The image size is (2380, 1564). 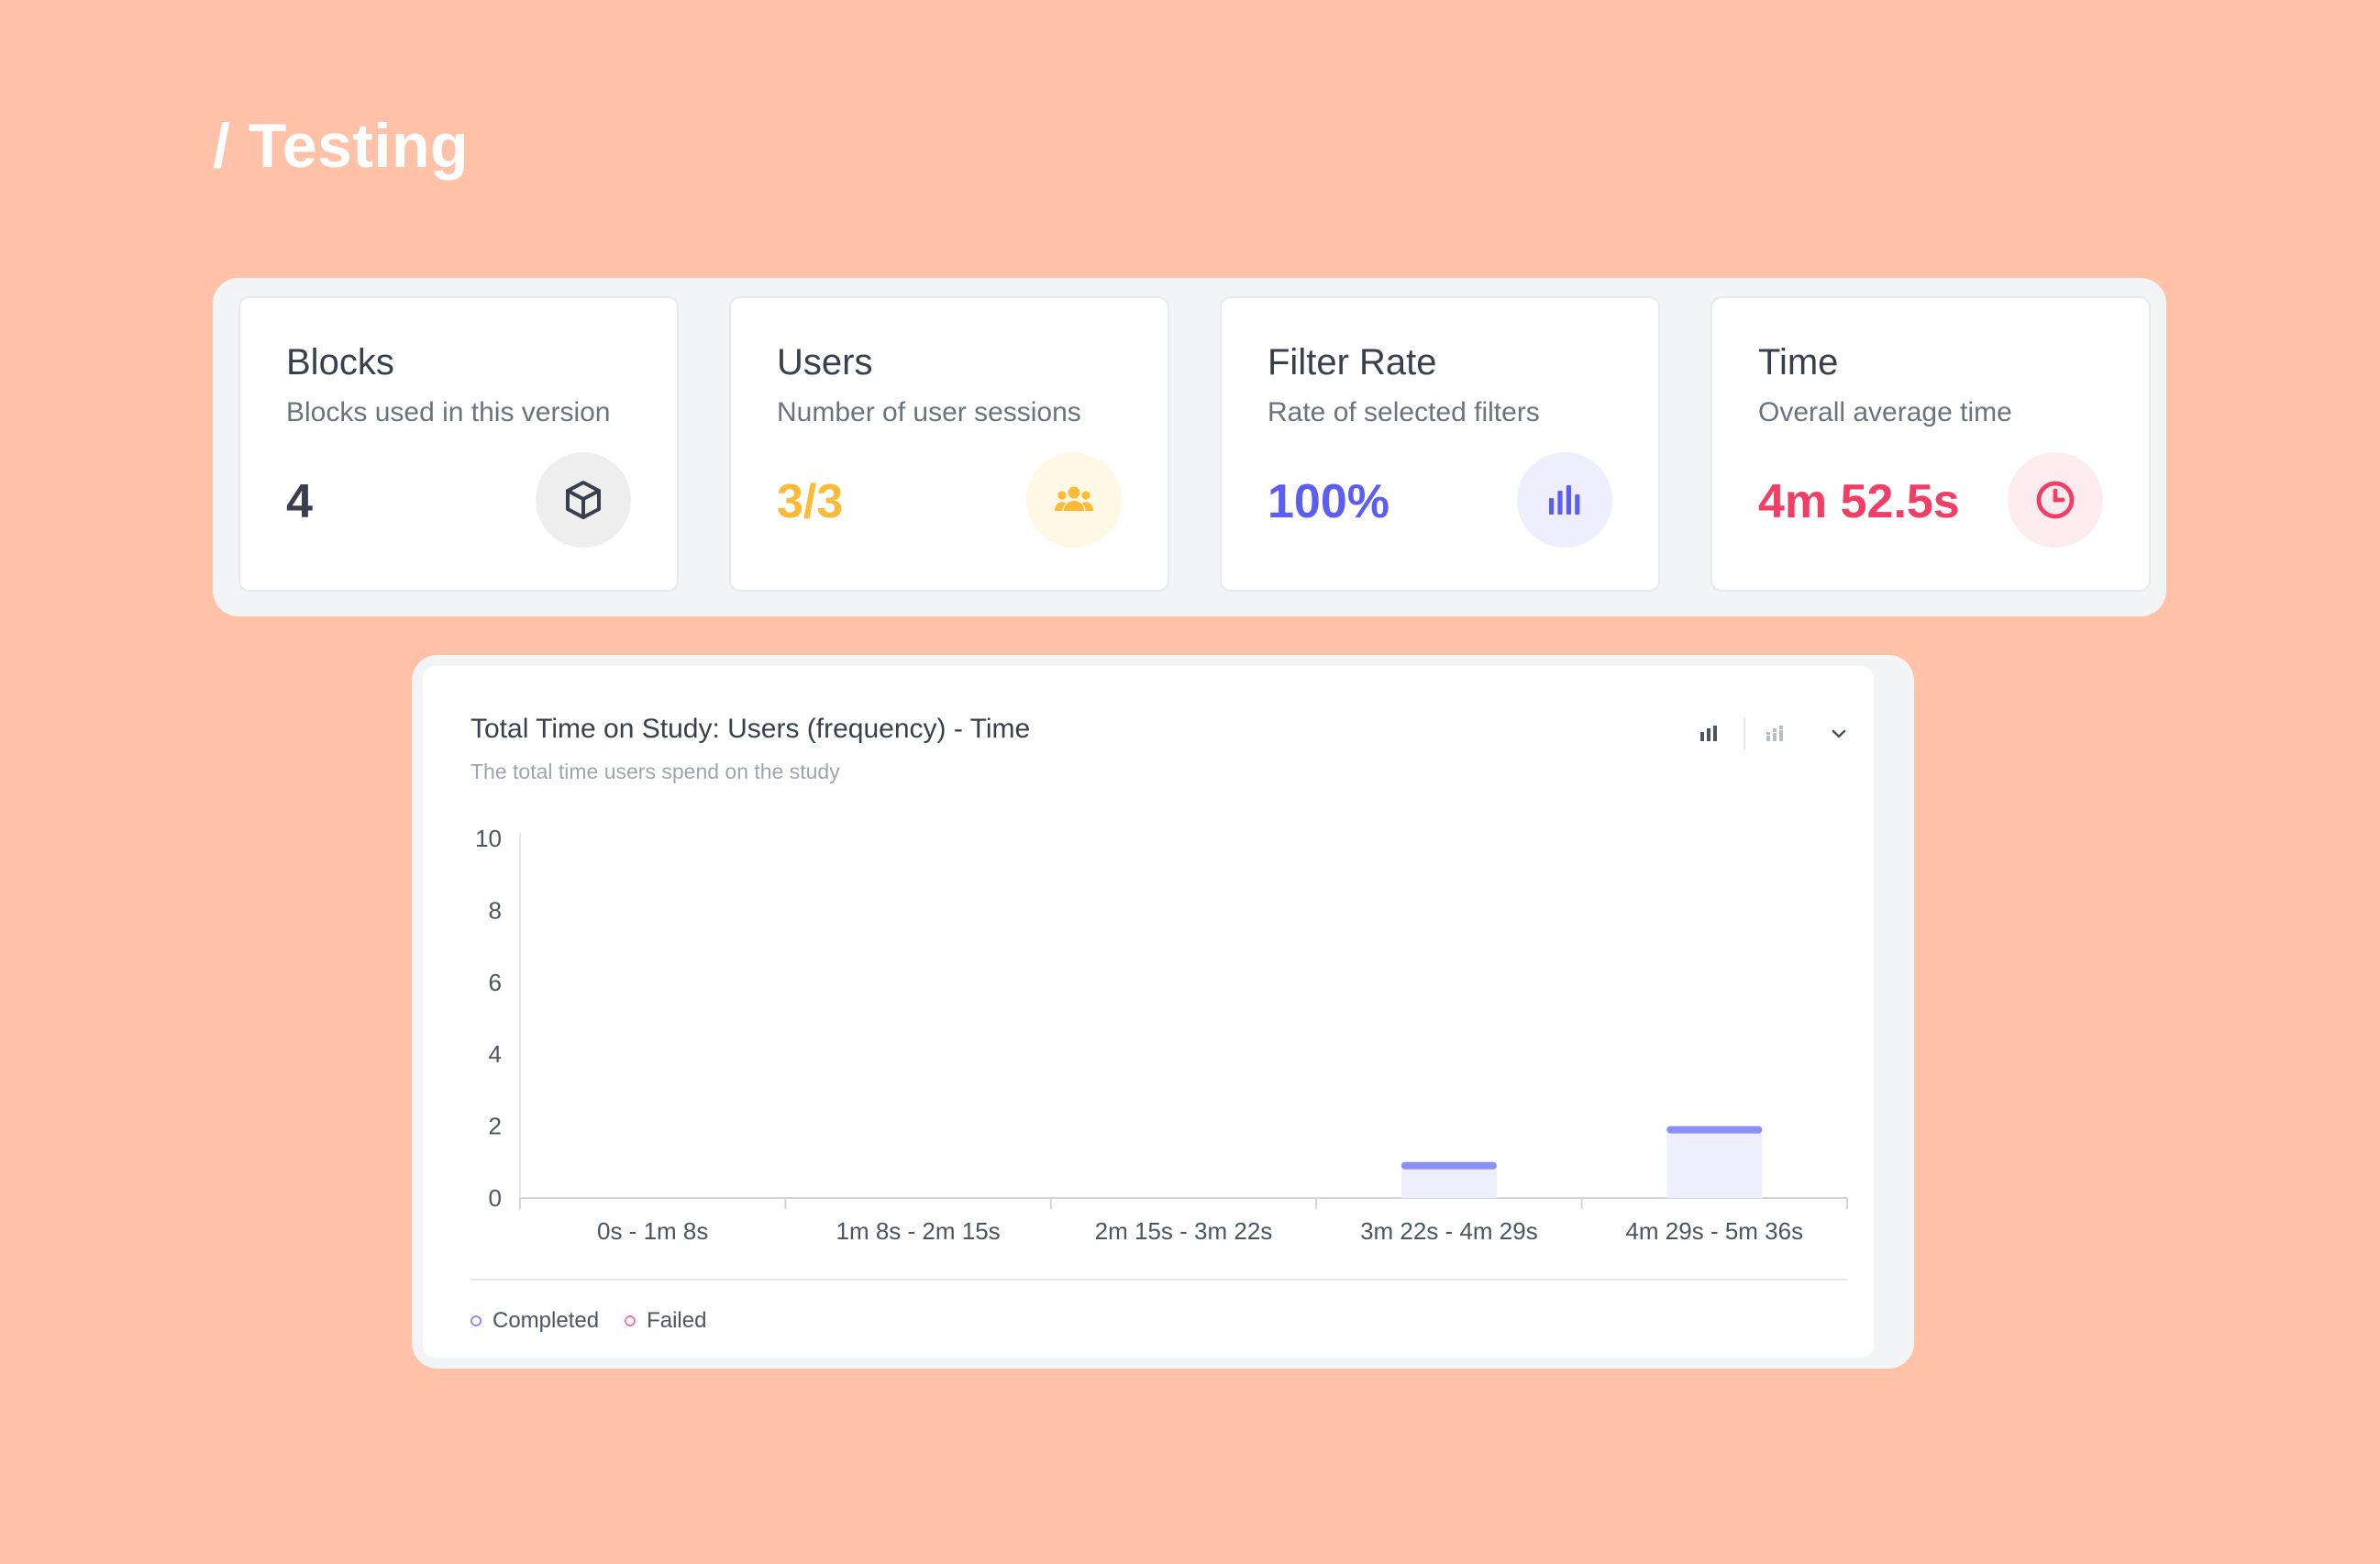 I want to click on chart-legend: Completed Failed, so click(x=601, y=1321).